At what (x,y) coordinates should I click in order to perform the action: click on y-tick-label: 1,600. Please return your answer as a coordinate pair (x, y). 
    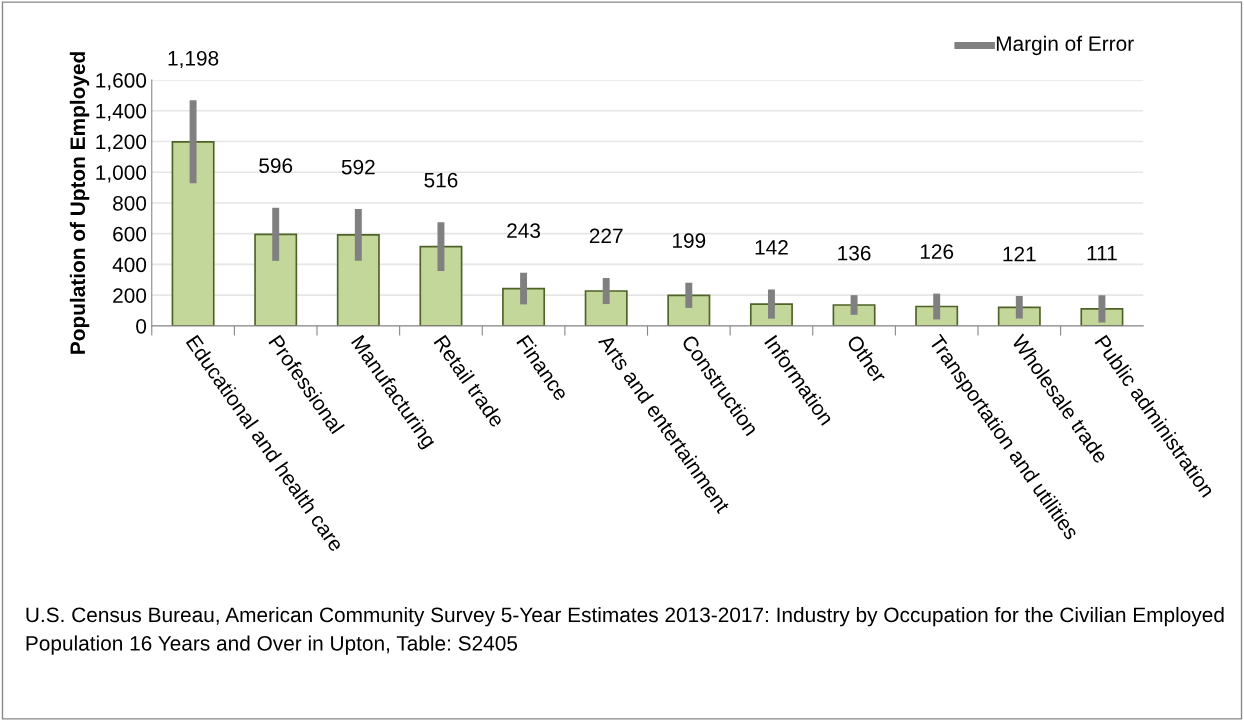
    Looking at the image, I should click on (121, 82).